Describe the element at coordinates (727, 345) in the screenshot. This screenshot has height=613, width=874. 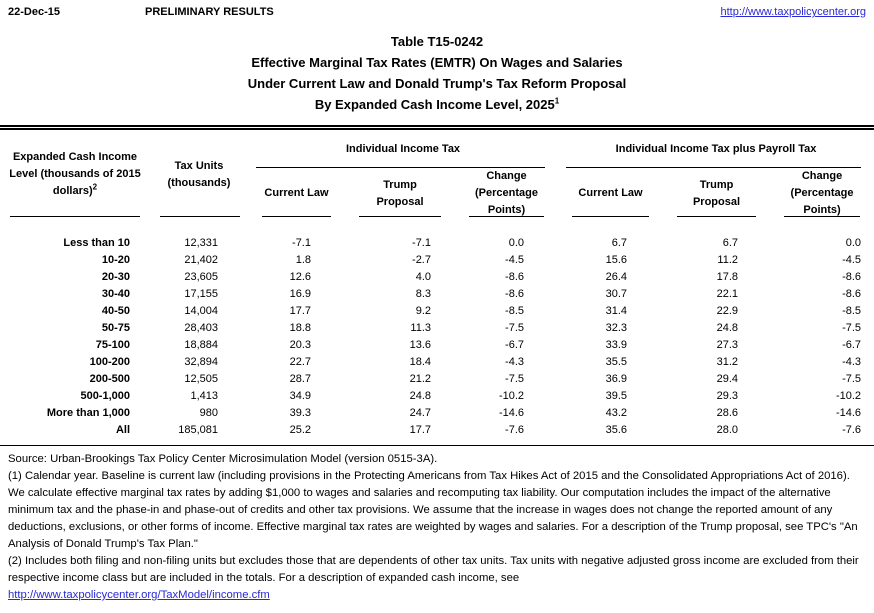
I see `value-cell: 27.3` at that location.